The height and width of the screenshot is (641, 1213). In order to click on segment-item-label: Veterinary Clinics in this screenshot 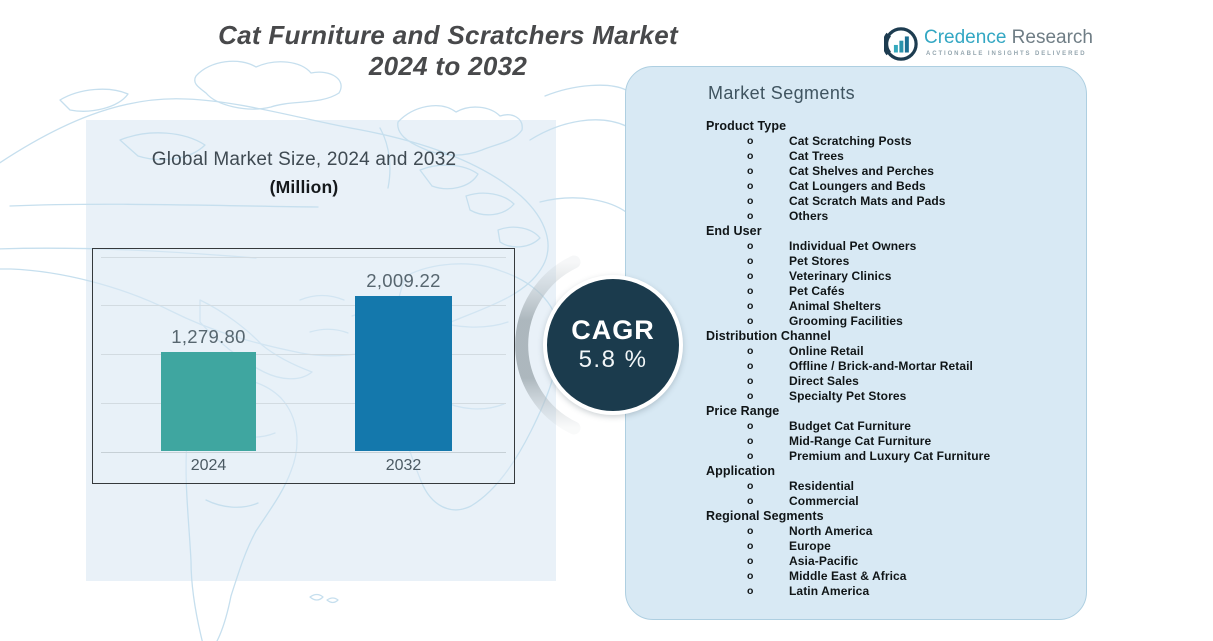, I will do `click(840, 276)`.